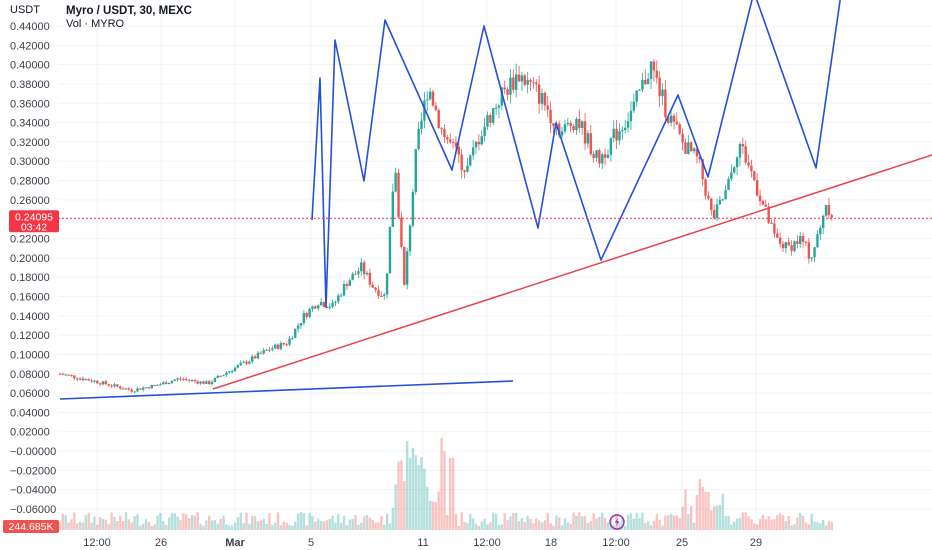 This screenshot has width=932, height=550. I want to click on volume-tag: 244.685K, so click(31, 526).